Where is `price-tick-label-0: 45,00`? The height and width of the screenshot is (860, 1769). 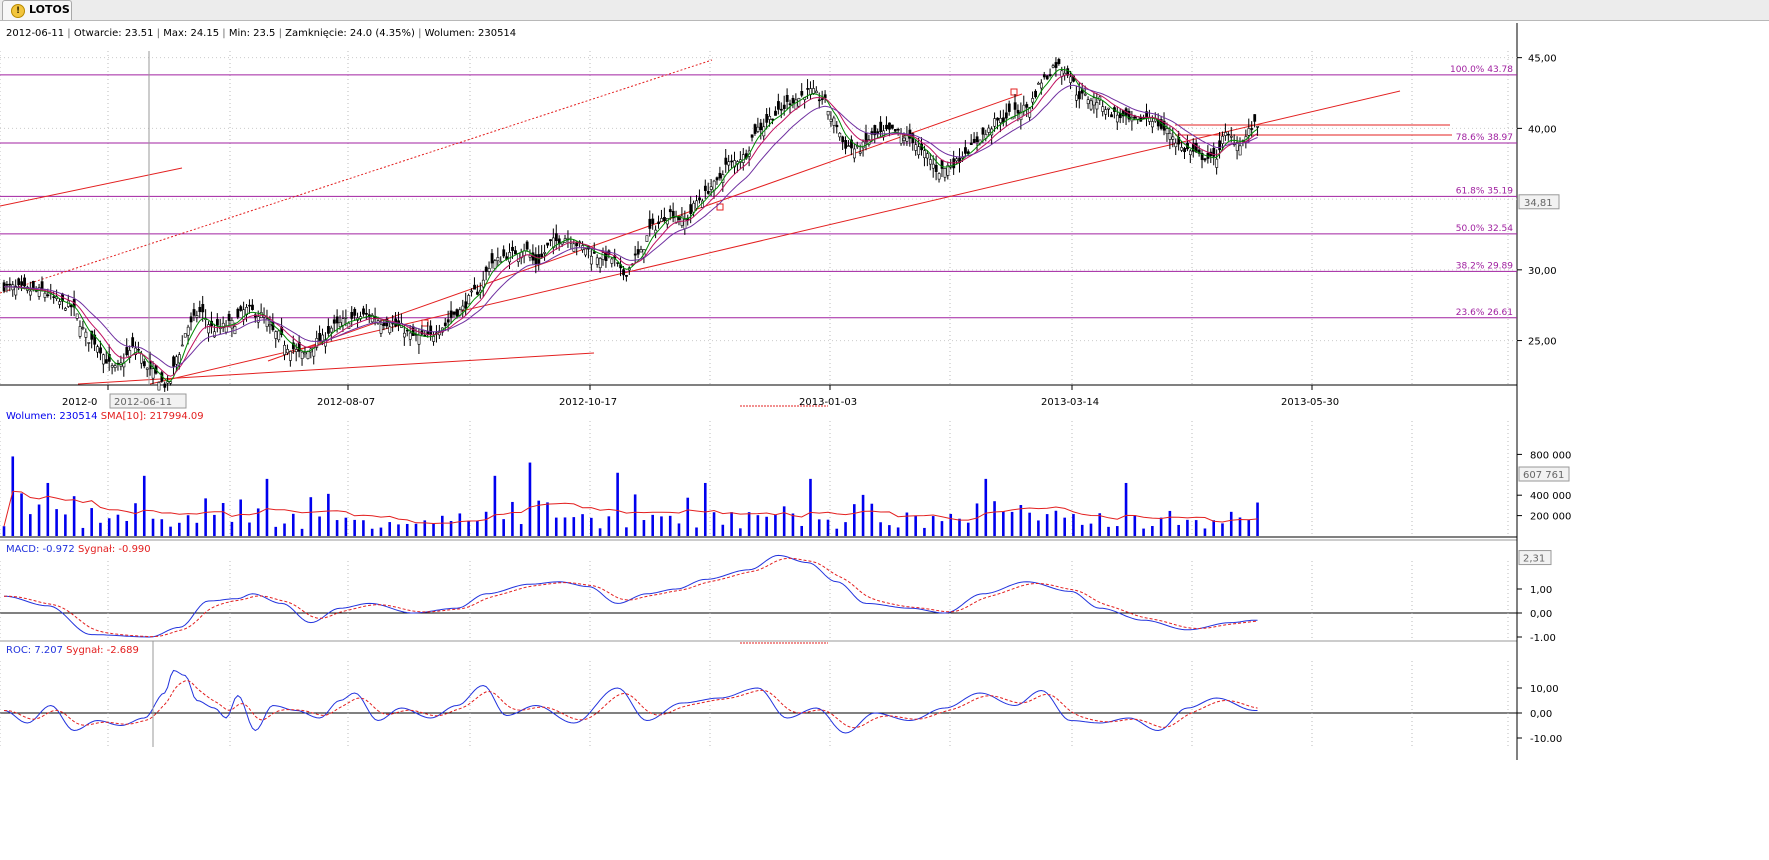 price-tick-label-0: 45,00 is located at coordinates (1542, 59).